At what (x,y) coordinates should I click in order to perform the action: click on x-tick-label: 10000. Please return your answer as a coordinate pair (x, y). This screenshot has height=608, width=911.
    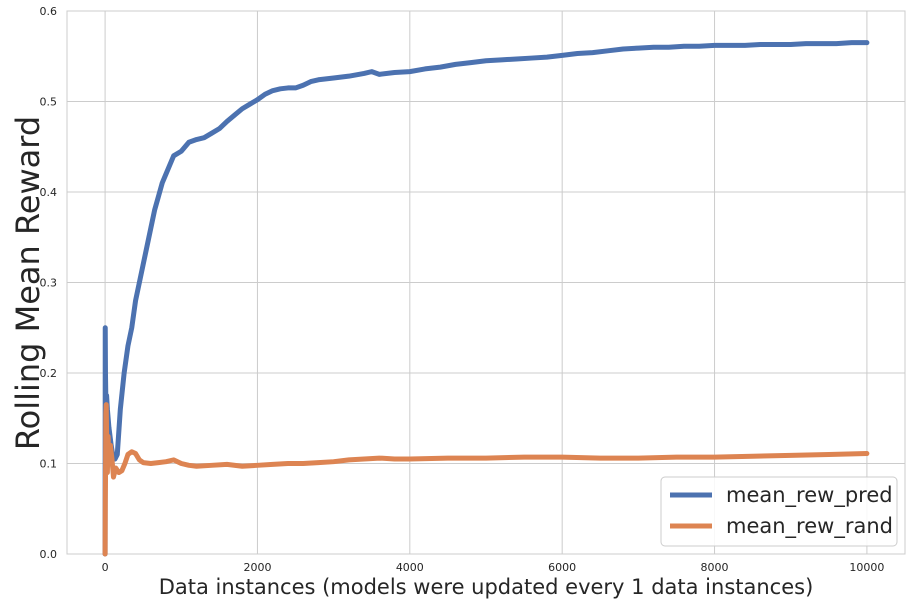
    Looking at the image, I should click on (866, 567).